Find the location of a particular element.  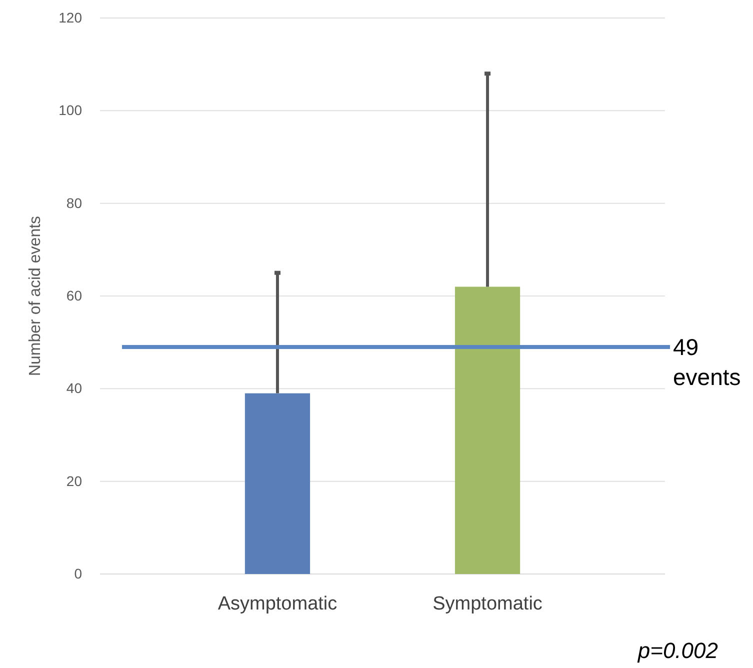

y-tick-label: 20 is located at coordinates (74, 480).